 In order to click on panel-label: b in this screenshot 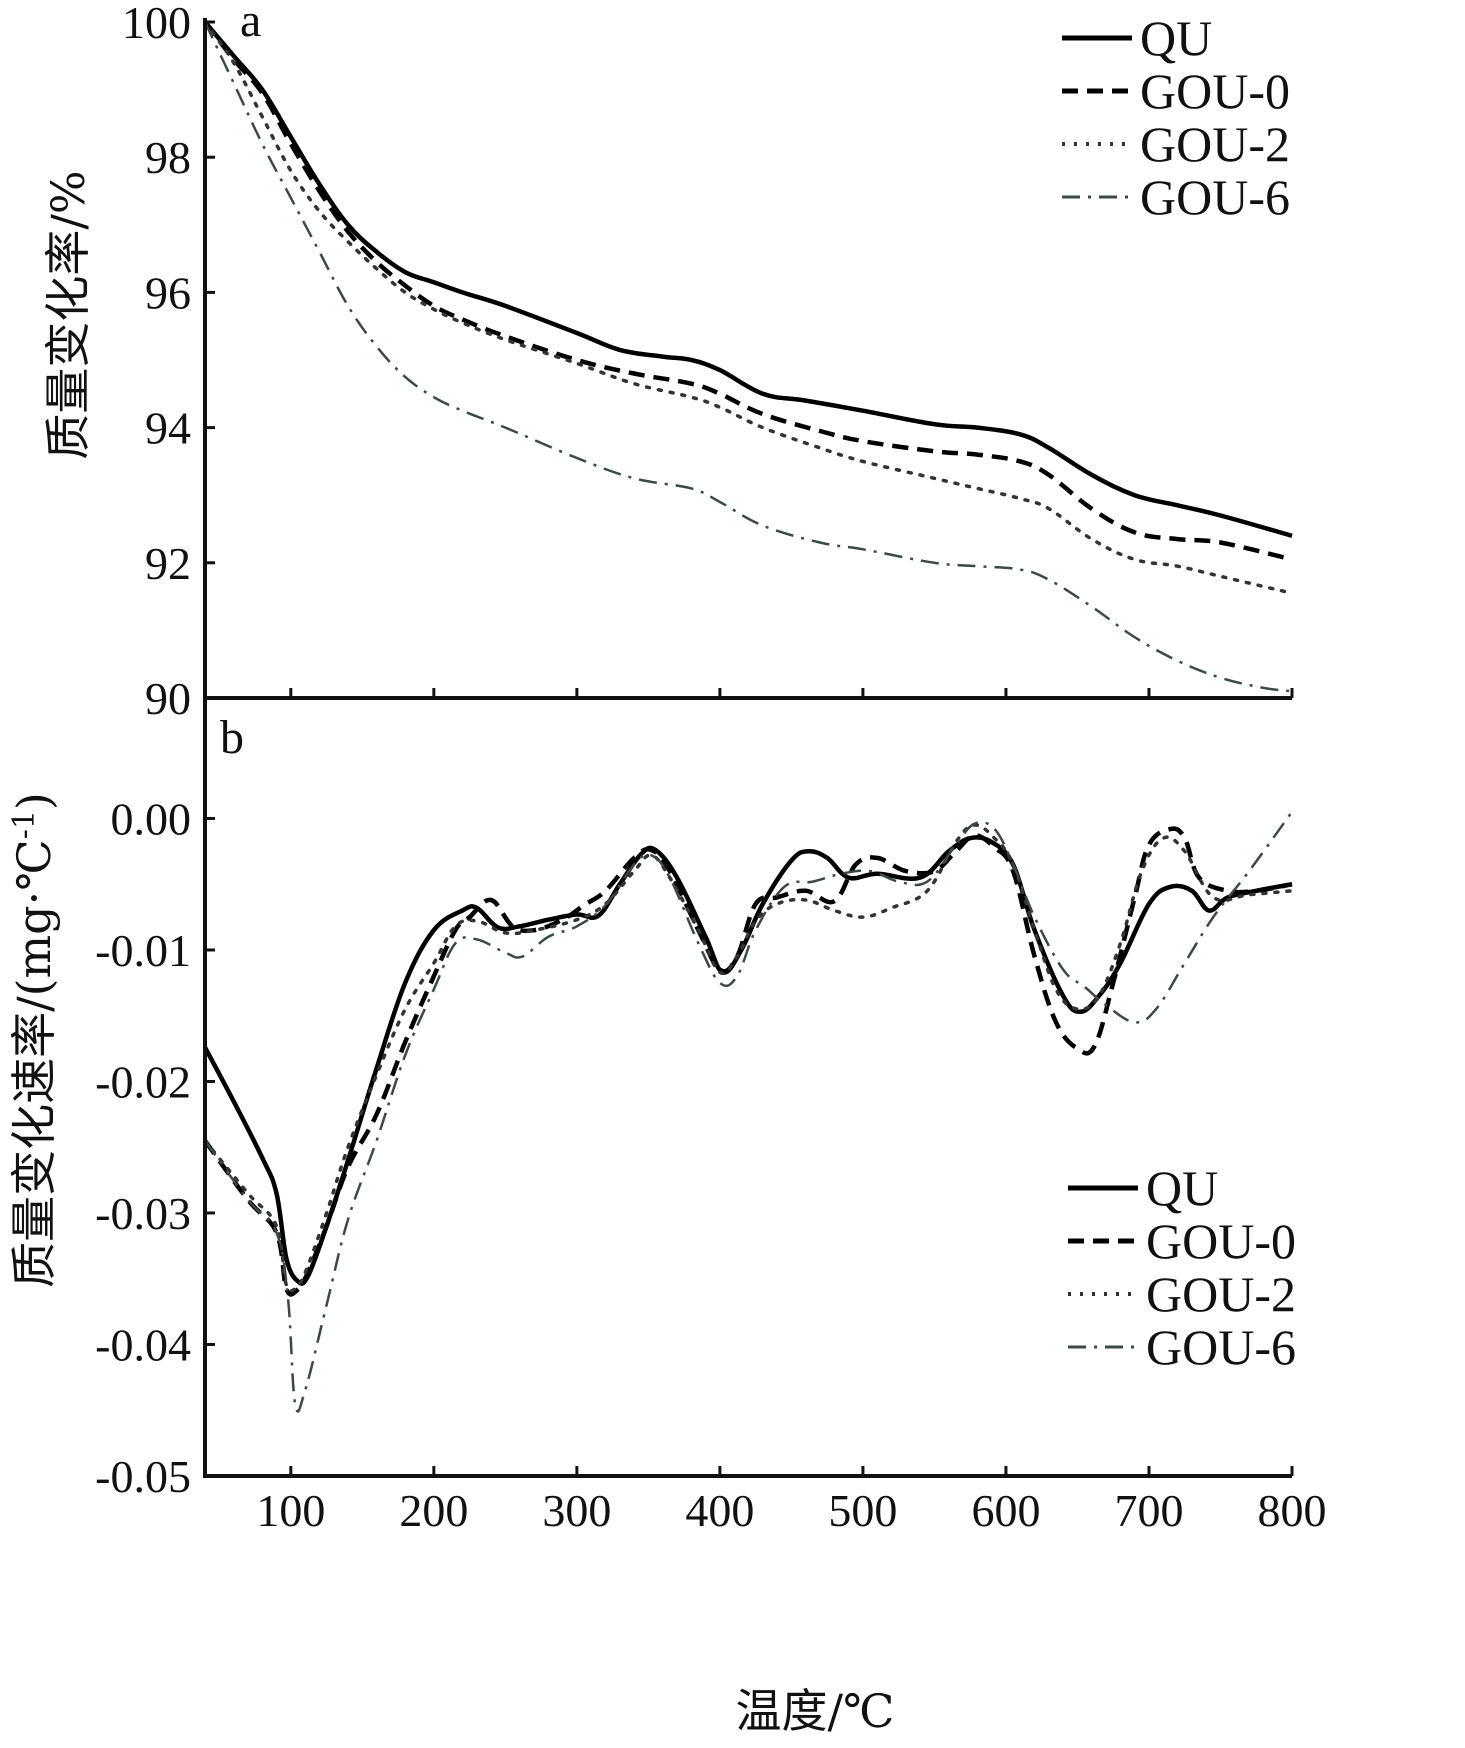, I will do `click(232, 737)`.